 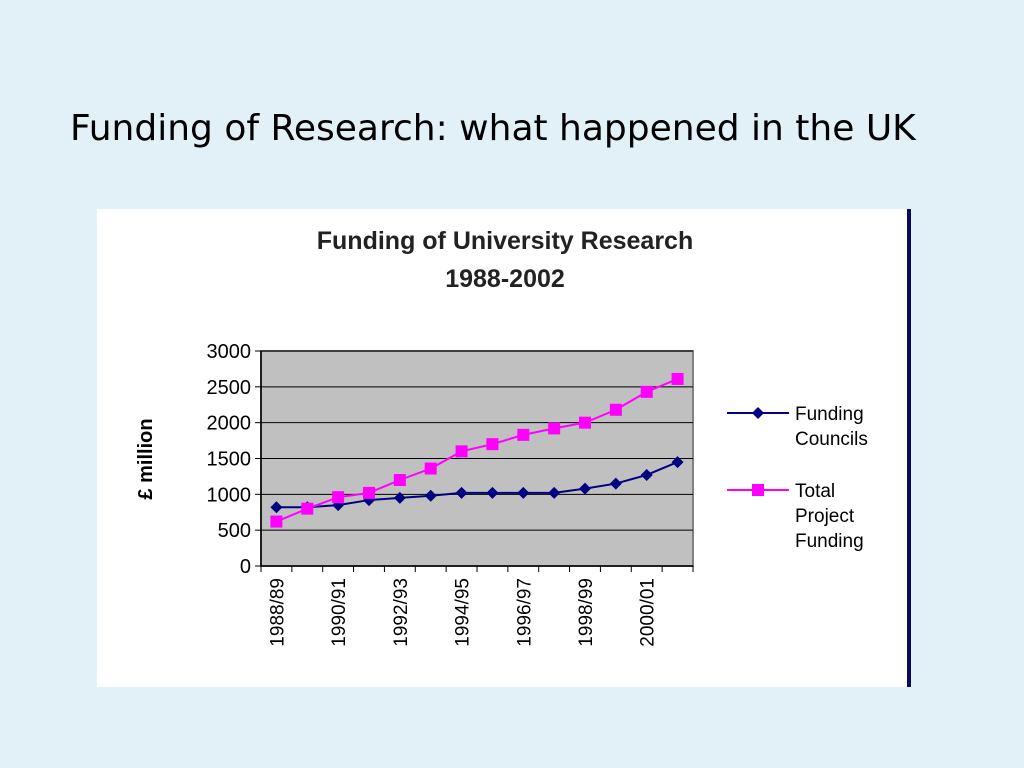 What do you see at coordinates (277, 612) in the screenshot?
I see `x-tick-label: 1988/89` at bounding box center [277, 612].